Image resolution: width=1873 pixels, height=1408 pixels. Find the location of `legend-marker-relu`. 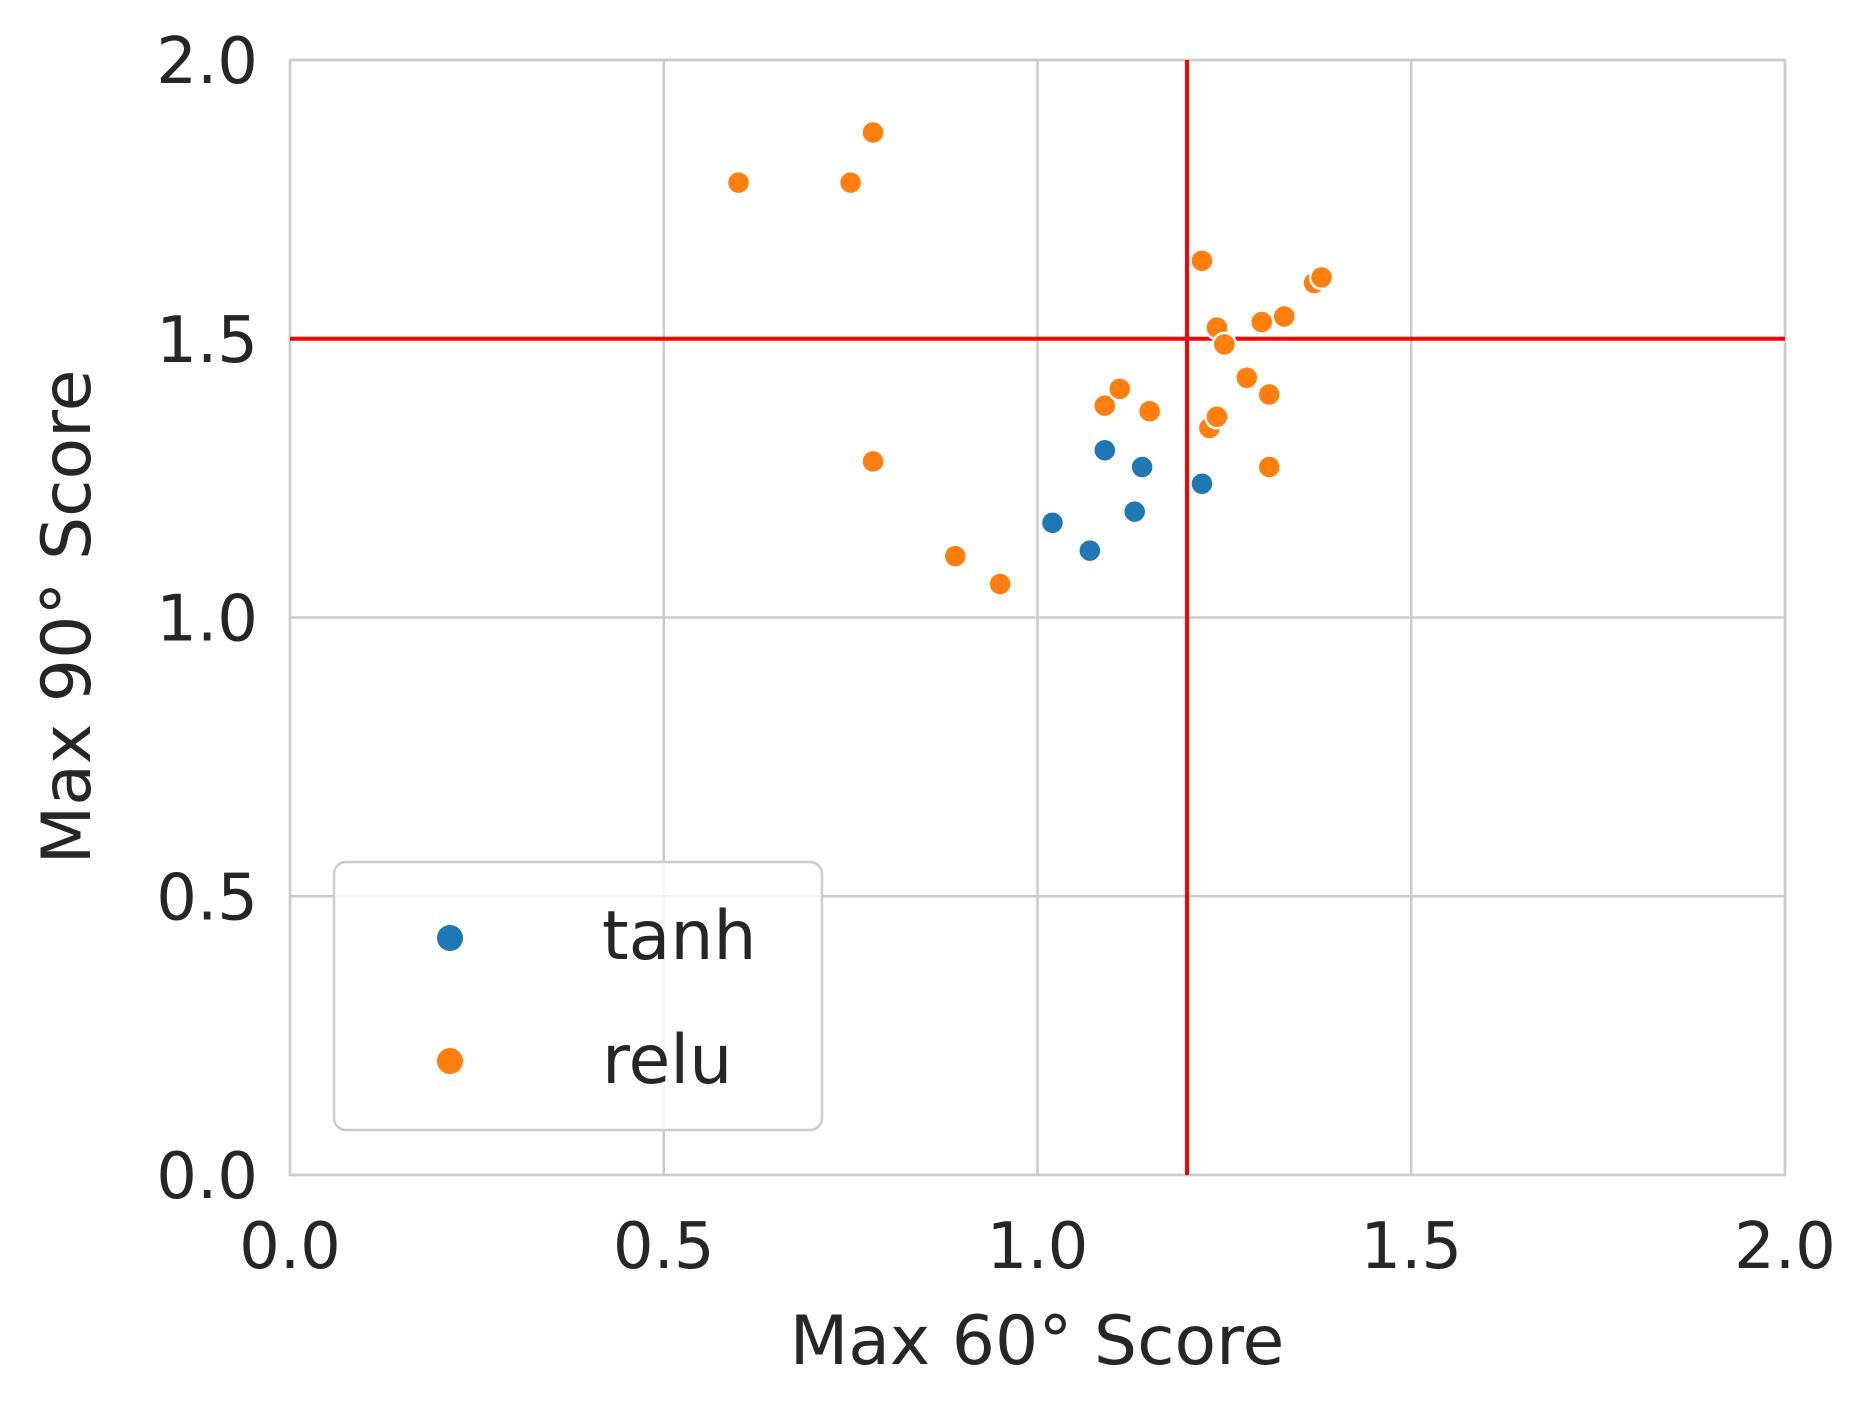

legend-marker-relu is located at coordinates (450, 1061).